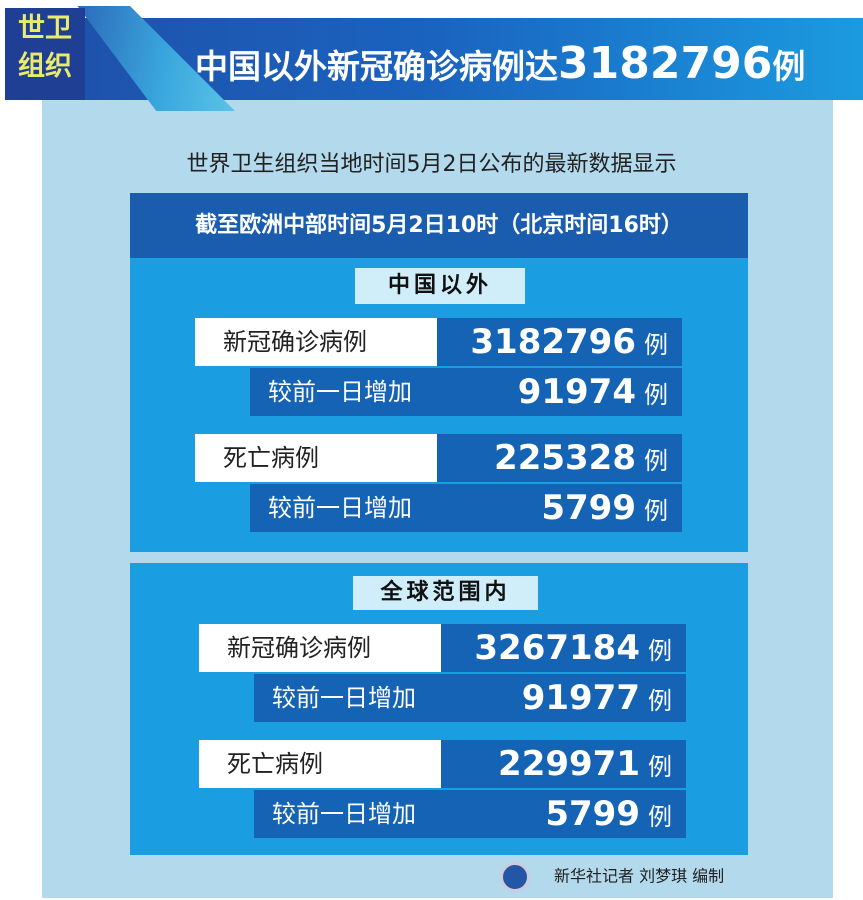 This screenshot has width=863, height=900. I want to click on xinhua-logo-icon, so click(515, 877).